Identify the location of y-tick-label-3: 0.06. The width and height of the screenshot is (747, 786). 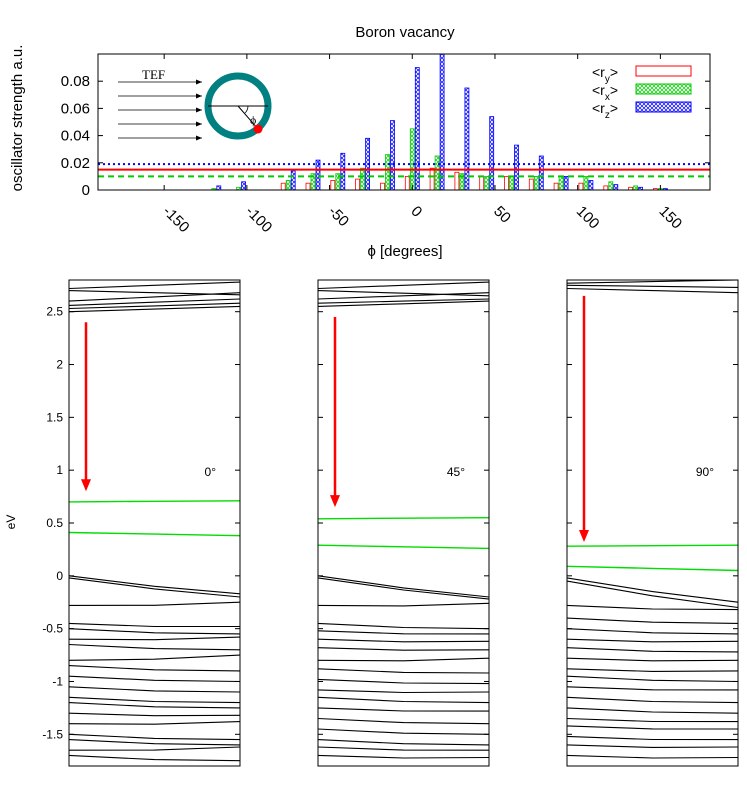
(75, 108).